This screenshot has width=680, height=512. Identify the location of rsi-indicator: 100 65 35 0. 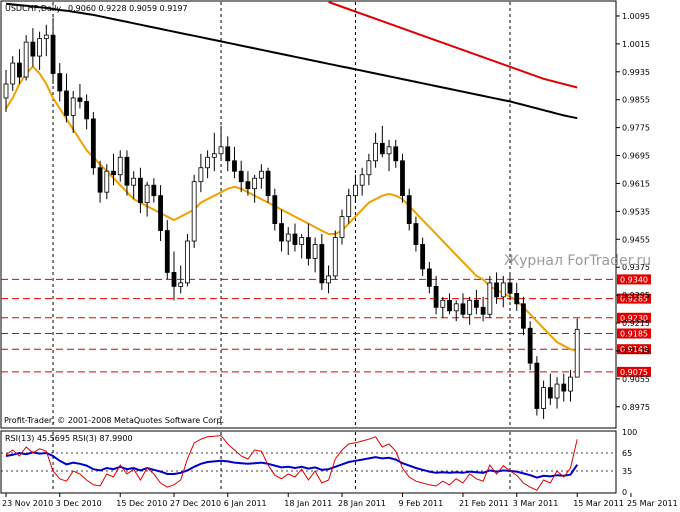
(319, 462).